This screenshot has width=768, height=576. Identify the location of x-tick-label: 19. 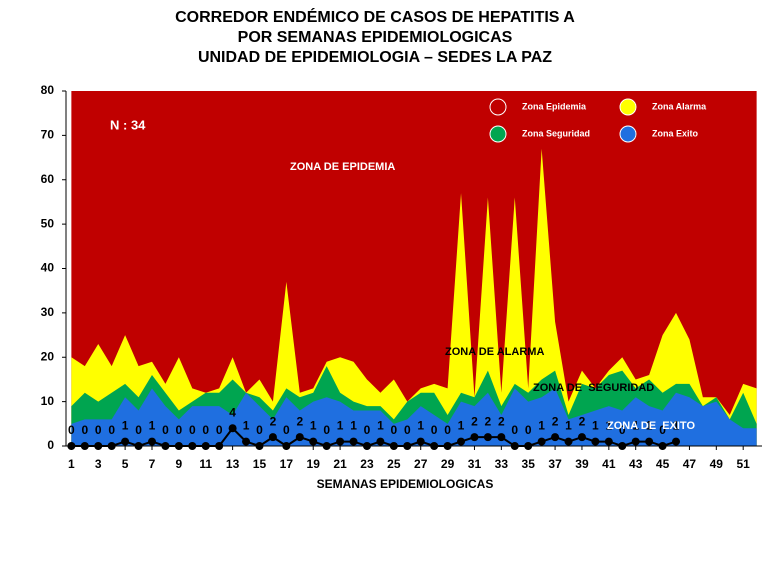
(314, 464).